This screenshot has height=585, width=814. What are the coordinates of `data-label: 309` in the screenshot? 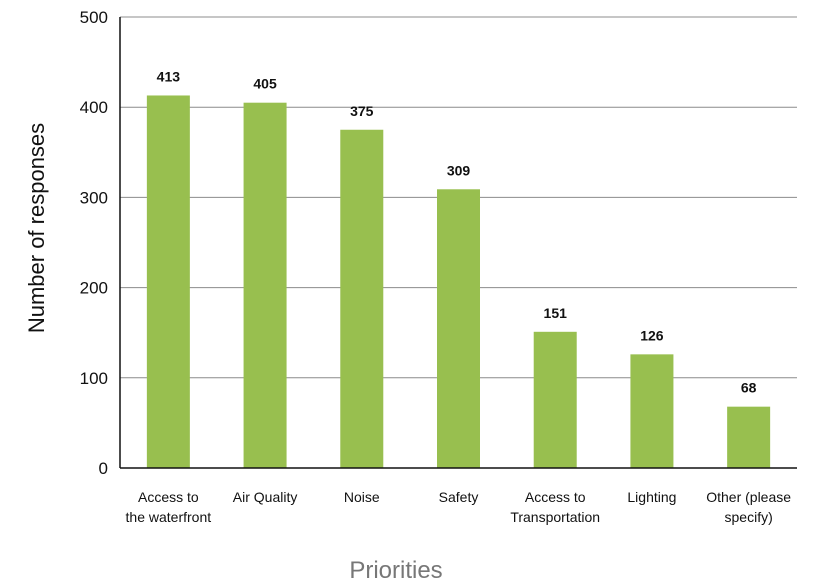 It's located at (459, 170).